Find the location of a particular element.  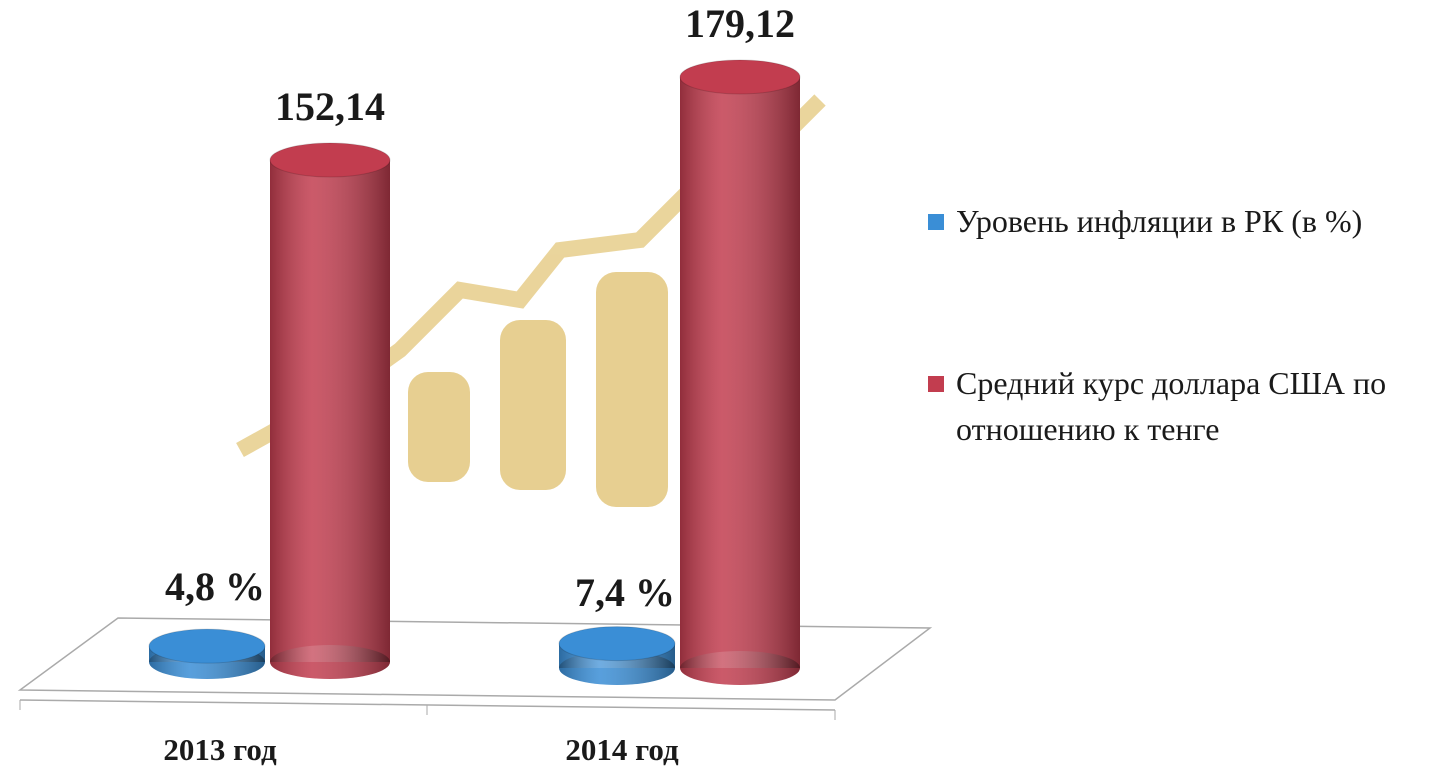

value-label: 4,8 % is located at coordinates (215, 586).